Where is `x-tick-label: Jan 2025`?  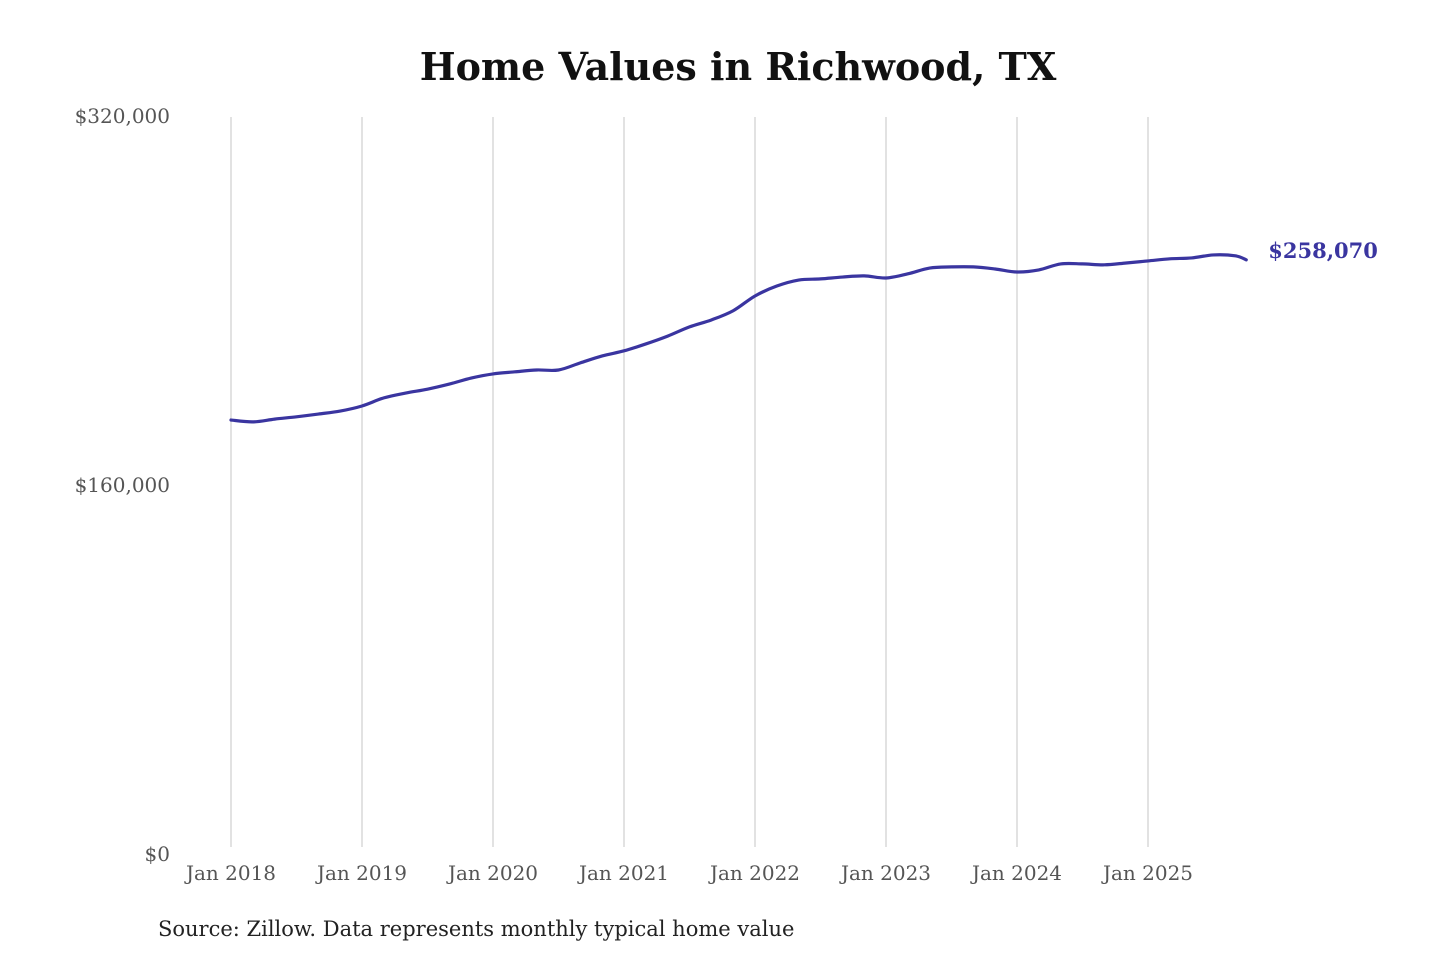
x-tick-label: Jan 2025 is located at coordinates (1147, 873).